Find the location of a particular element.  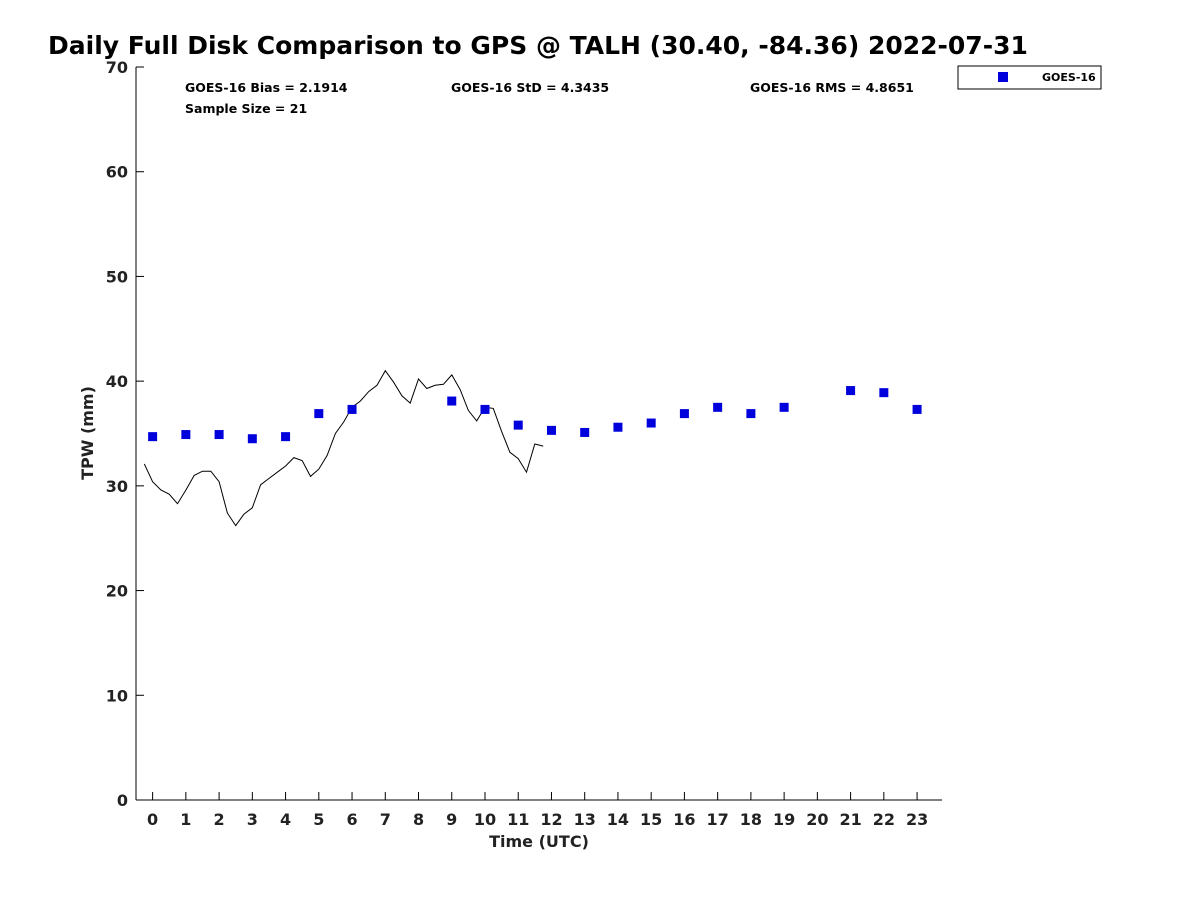

goes16-points is located at coordinates (535, 415).